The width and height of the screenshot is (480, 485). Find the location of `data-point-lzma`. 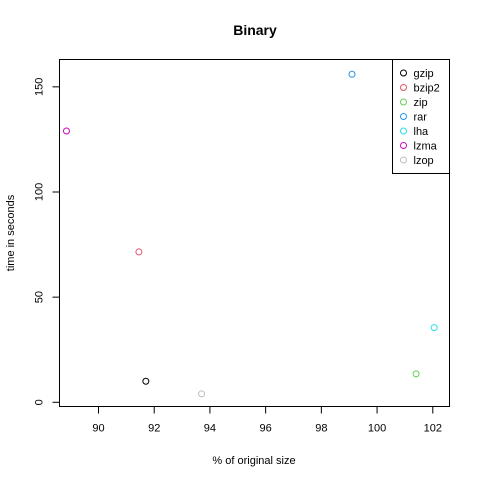

data-point-lzma is located at coordinates (66, 131).